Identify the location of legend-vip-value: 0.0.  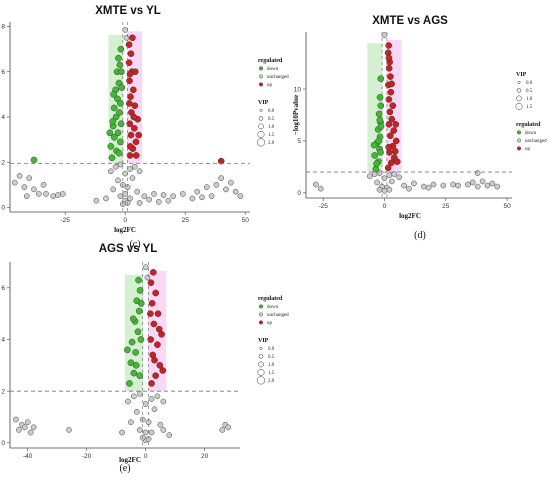
(271, 111).